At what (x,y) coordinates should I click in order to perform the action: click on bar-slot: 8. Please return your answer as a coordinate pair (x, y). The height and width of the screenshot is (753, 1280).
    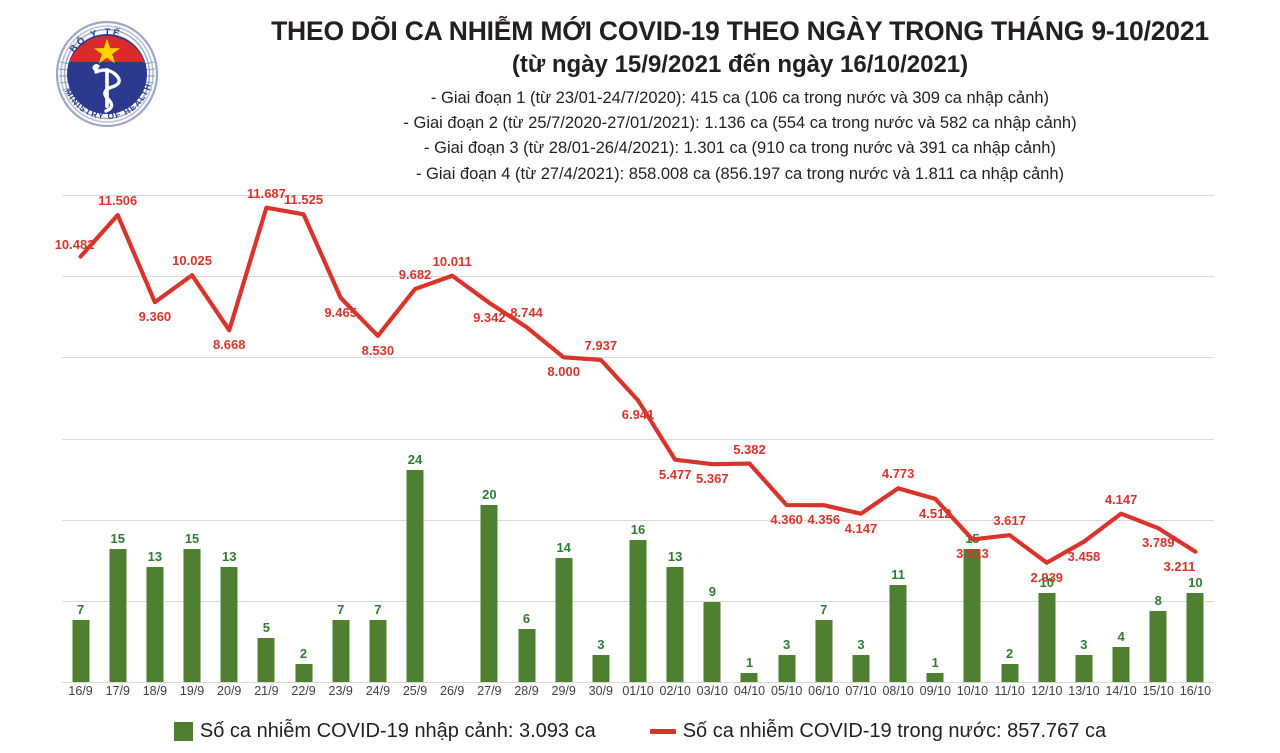
    Looking at the image, I should click on (1158, 438).